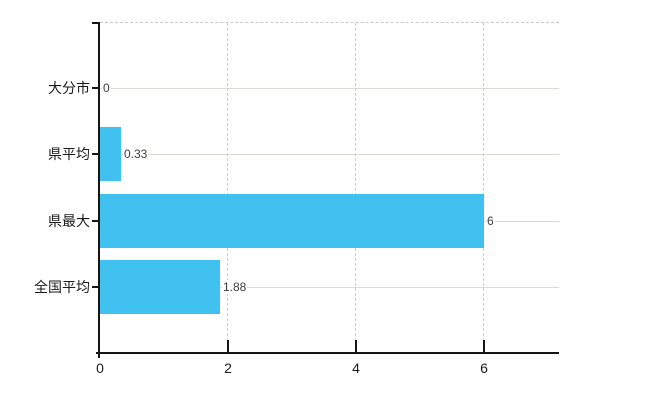 Image resolution: width=650 pixels, height=400 pixels. What do you see at coordinates (62, 287) in the screenshot?
I see `category-label: 全国平均` at bounding box center [62, 287].